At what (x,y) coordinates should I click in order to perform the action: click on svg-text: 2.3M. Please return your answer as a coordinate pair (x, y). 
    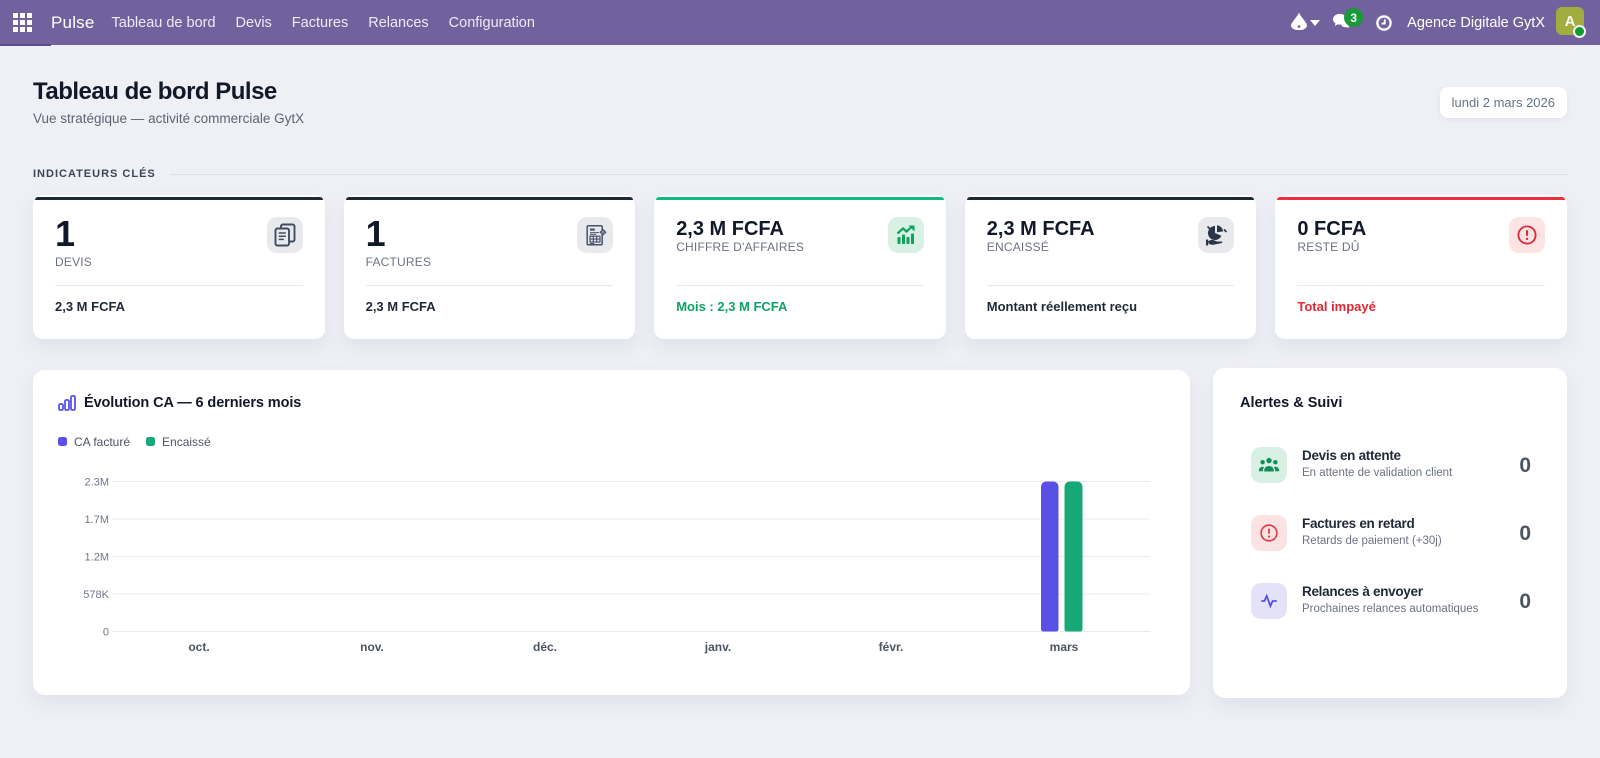
    Looking at the image, I should click on (97, 483).